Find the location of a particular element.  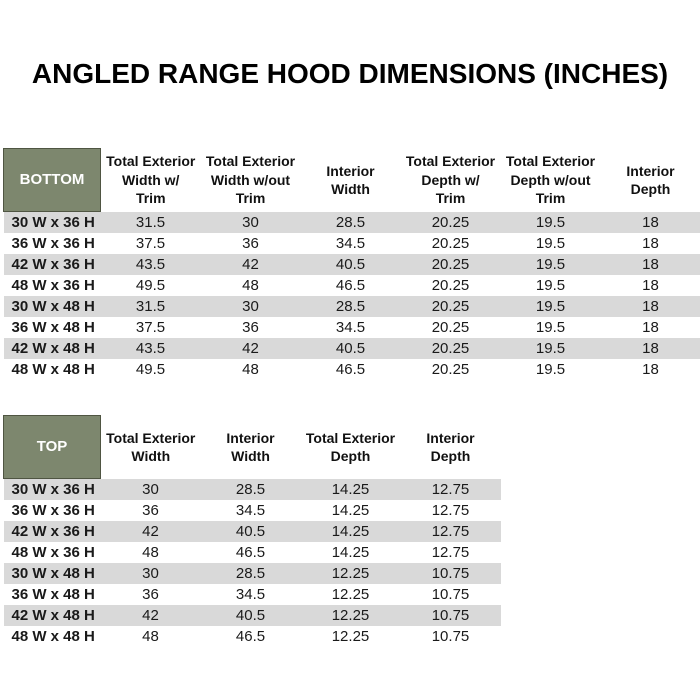

row-size-label: 42 W x 36 H is located at coordinates (53, 264).